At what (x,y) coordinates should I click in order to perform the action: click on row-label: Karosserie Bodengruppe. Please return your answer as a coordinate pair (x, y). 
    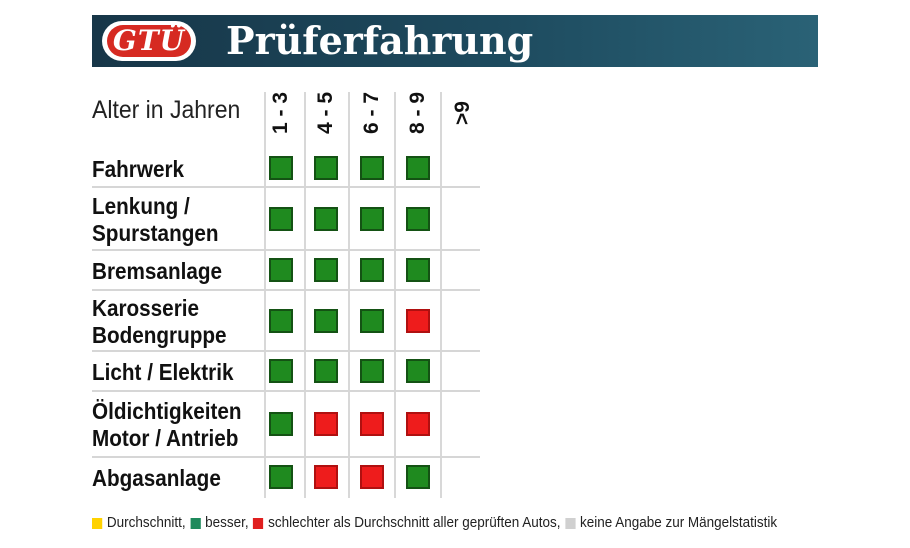
    Looking at the image, I should click on (159, 322).